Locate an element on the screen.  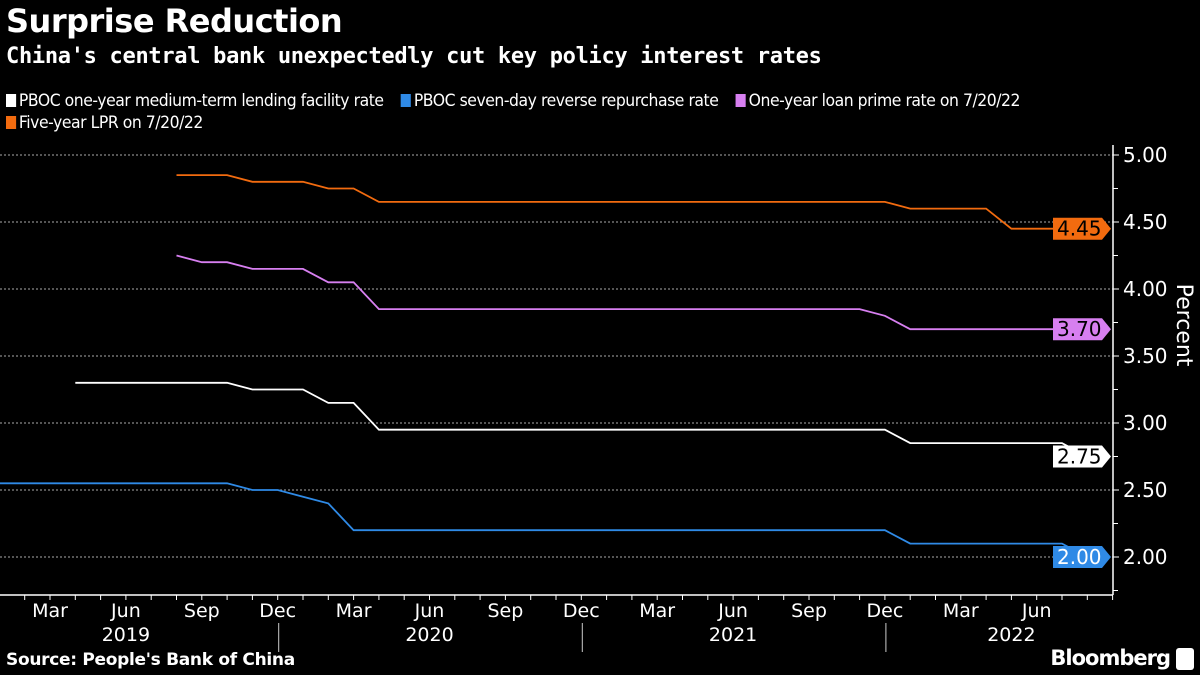
y-axis-label: Percent is located at coordinates (1183, 325).